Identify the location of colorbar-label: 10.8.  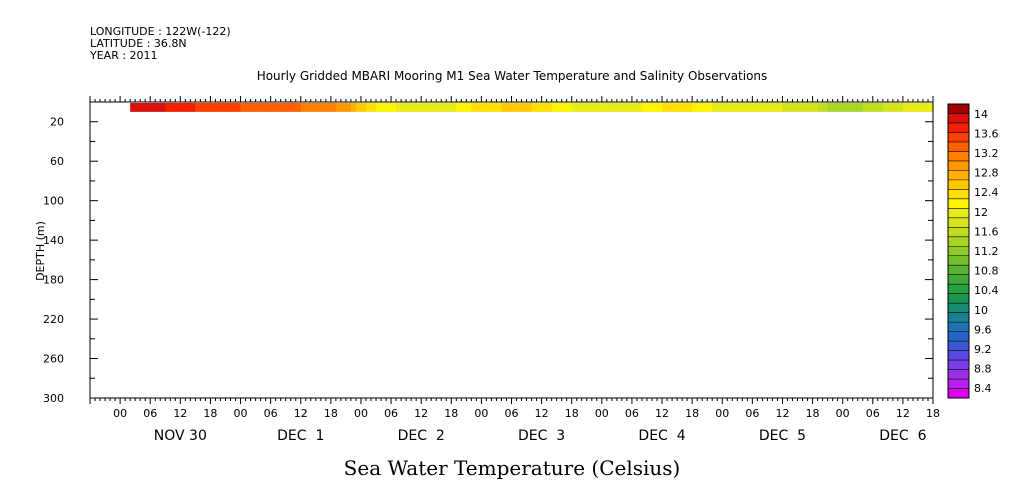
(986, 271).